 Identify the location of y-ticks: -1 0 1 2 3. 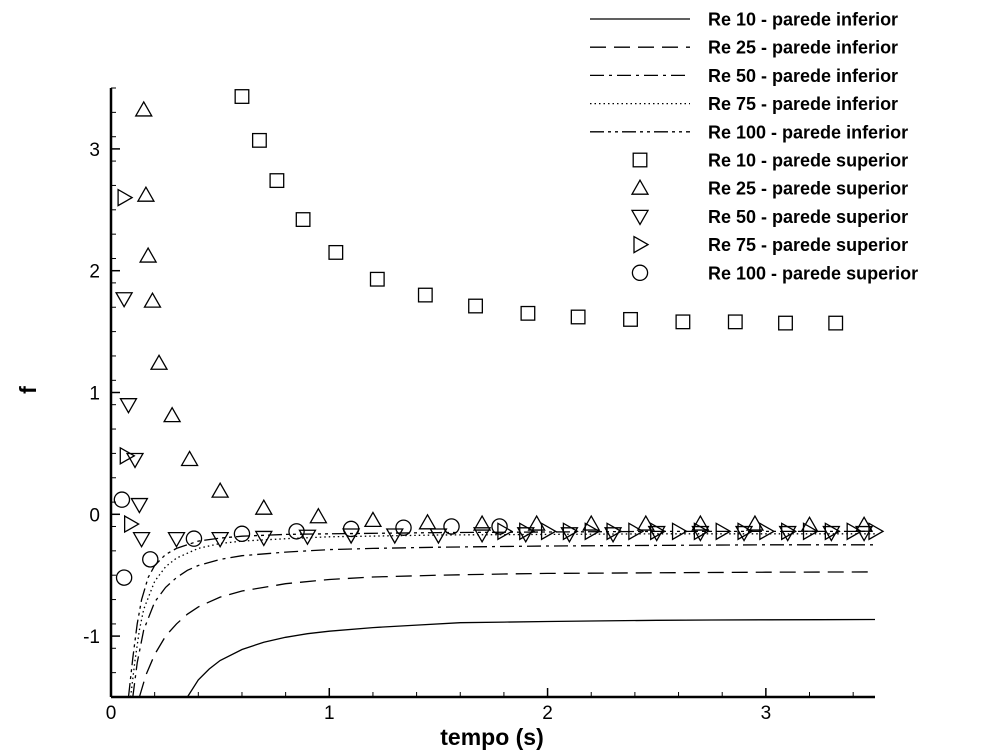
(101, 380).